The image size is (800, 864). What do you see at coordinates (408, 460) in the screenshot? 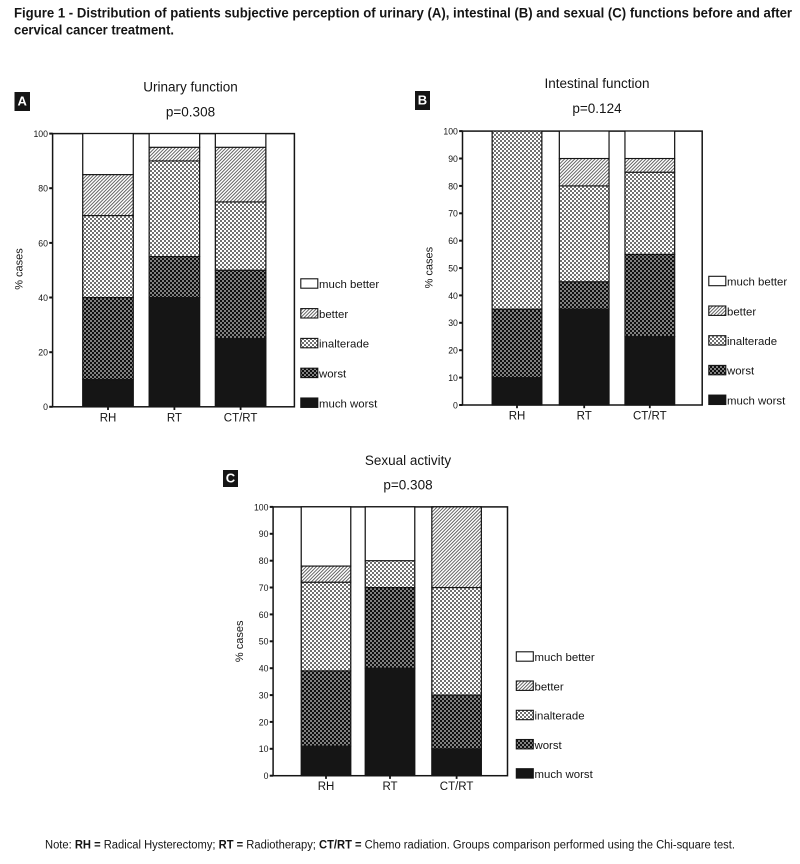
I see `svg-text: Sexual activity` at bounding box center [408, 460].